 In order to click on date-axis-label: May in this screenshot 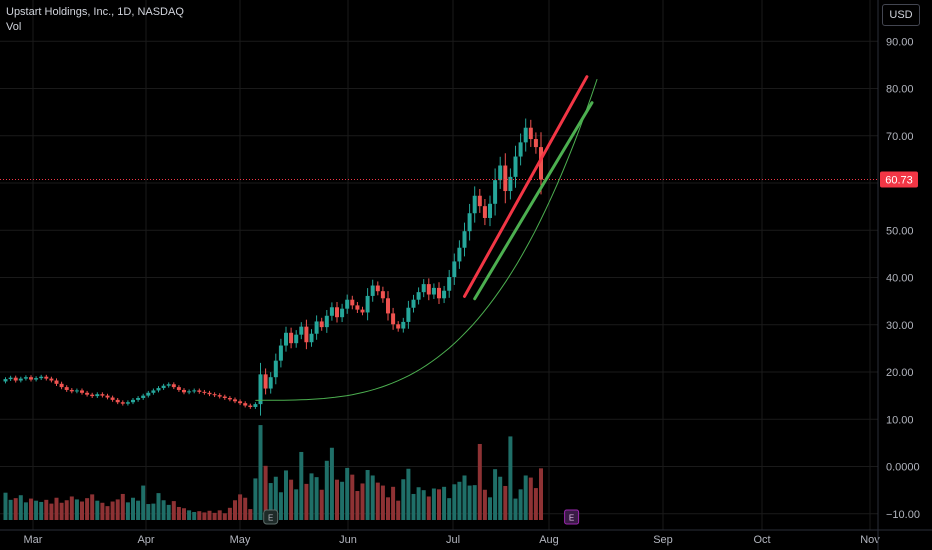, I will do `click(240, 540)`.